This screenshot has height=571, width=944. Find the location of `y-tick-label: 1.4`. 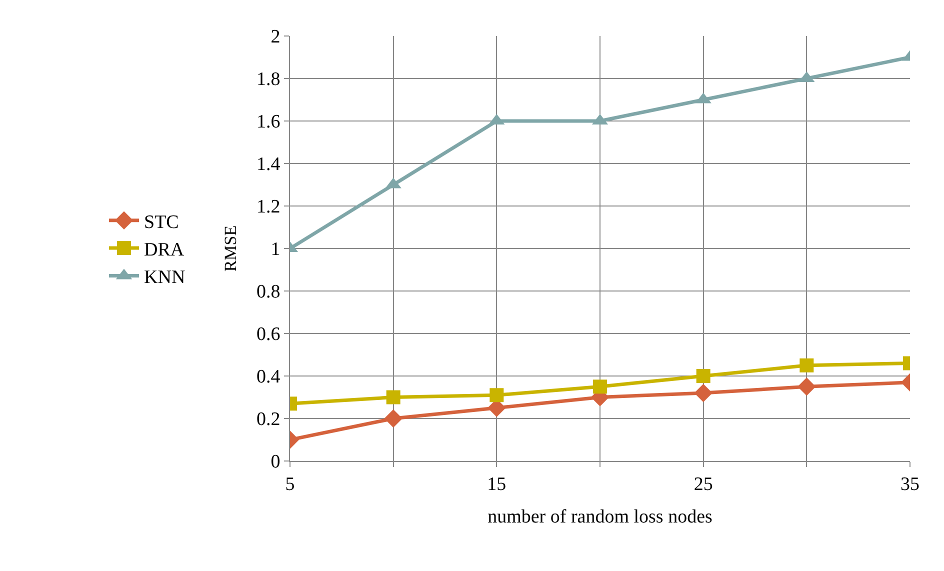

y-tick-label: 1.4 is located at coordinates (268, 165).